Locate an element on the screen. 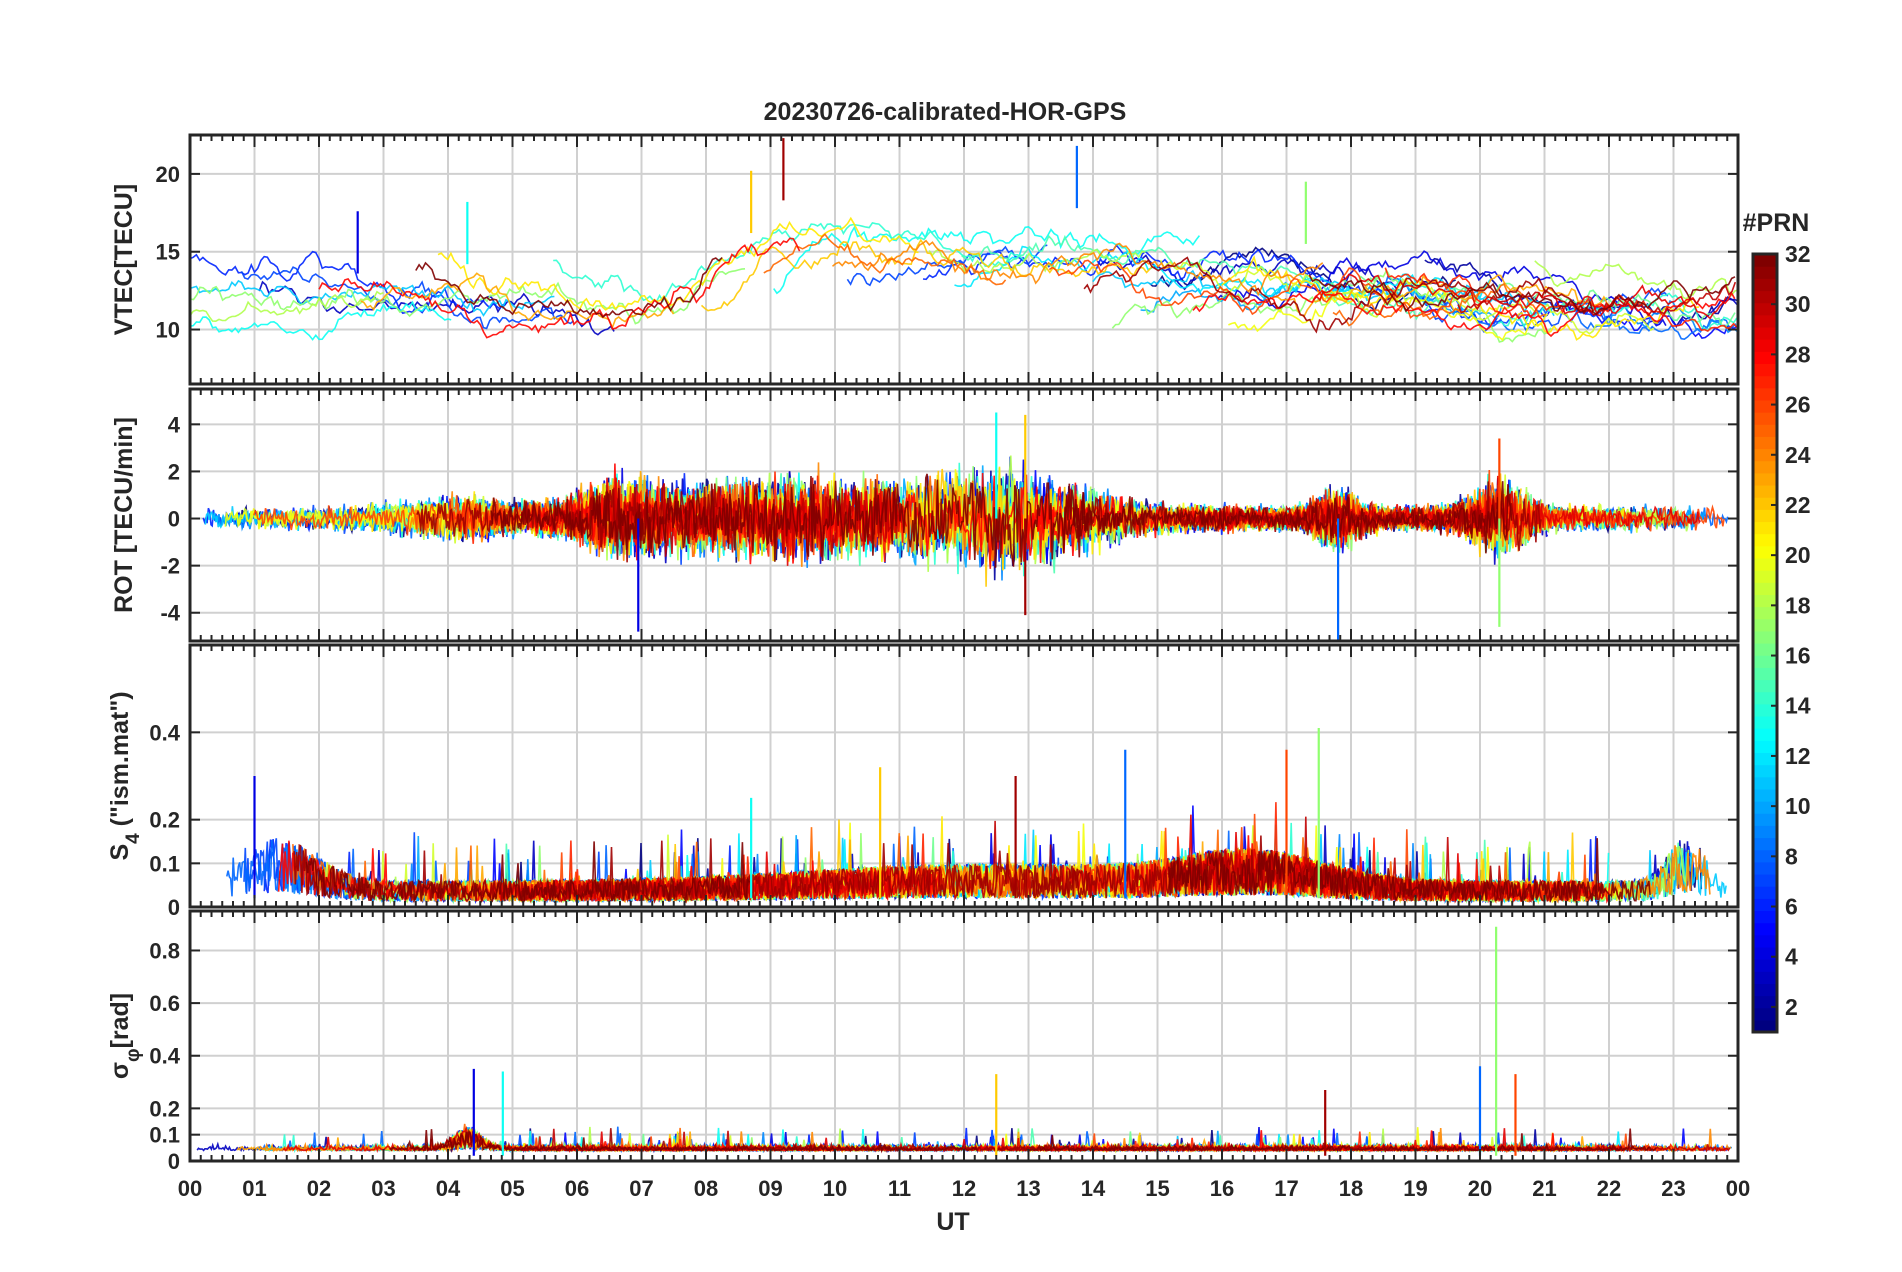 Image resolution: width=1902 pixels, height=1272 pixels. x-tick-label: 02 is located at coordinates (319, 1188).